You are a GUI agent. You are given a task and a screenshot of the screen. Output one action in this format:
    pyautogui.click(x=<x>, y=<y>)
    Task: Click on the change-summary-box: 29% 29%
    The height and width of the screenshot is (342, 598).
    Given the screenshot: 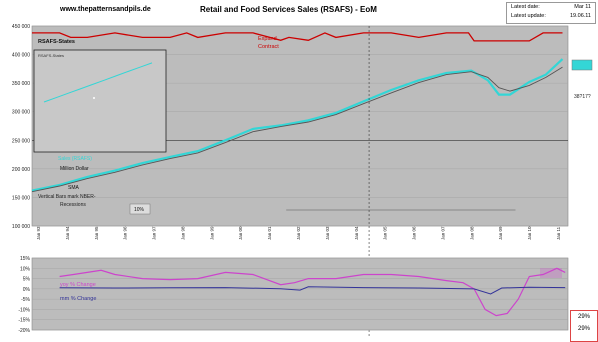 What is the action you would take?
    pyautogui.click(x=584, y=326)
    